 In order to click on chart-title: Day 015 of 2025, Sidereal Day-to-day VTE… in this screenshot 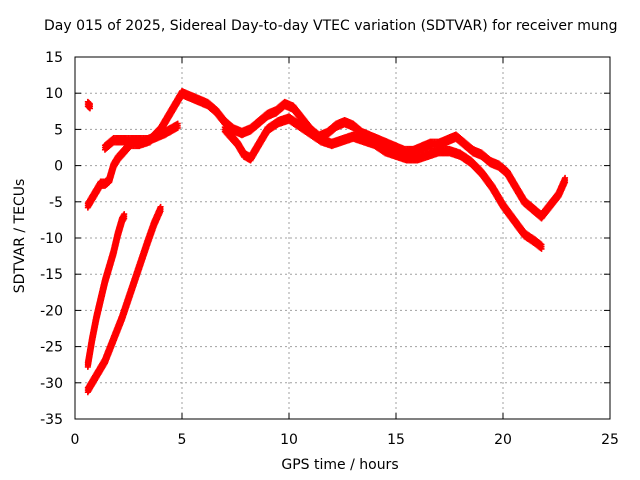, I will do `click(331, 26)`.